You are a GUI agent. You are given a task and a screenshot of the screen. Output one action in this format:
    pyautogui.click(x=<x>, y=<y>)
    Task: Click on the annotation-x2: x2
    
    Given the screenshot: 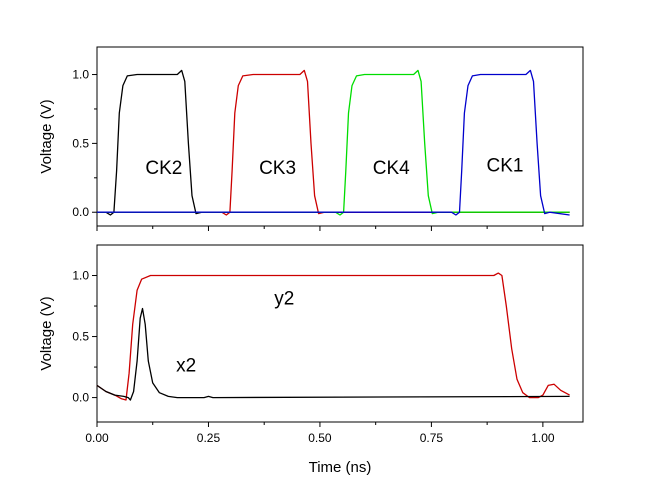 What is the action you would take?
    pyautogui.click(x=186, y=366)
    